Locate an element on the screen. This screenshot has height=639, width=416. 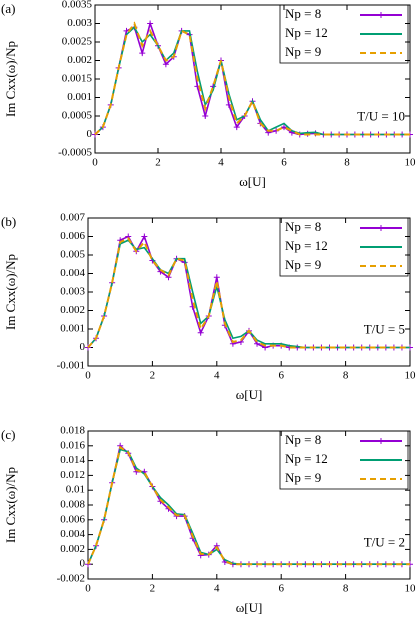
panel-label: (b) is located at coordinates (8, 221).